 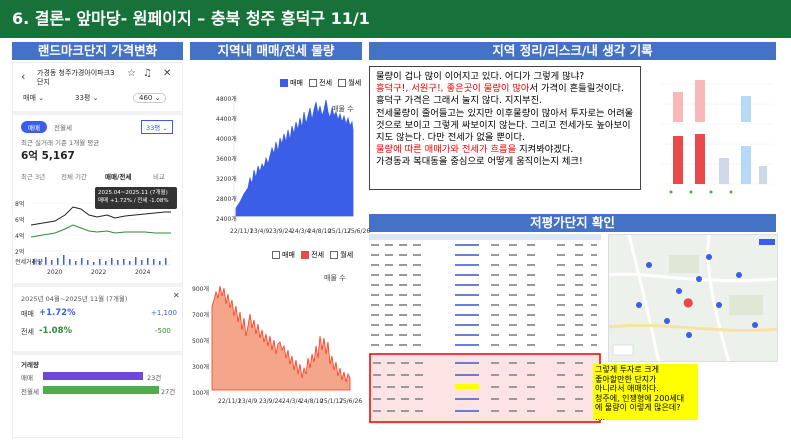 What do you see at coordinates (294, 158) in the screenshot?
I see `sale-area` at bounding box center [294, 158].